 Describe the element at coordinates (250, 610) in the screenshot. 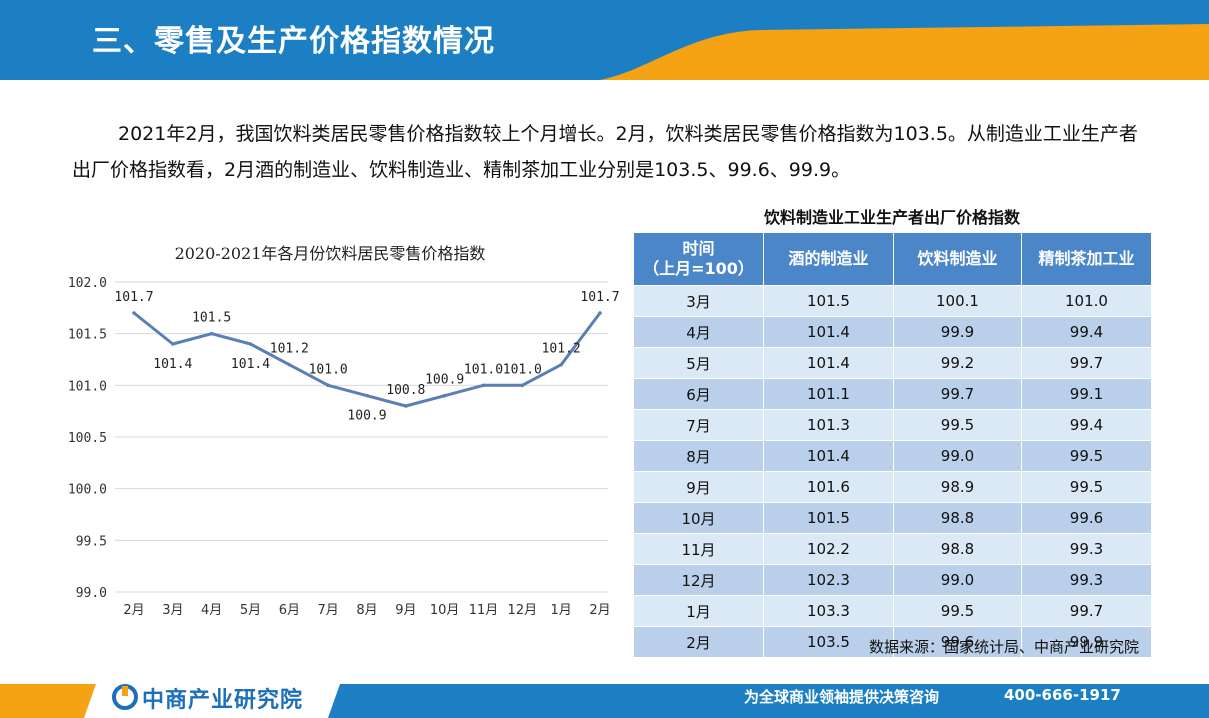

I see `x-tick-label: 5月` at that location.